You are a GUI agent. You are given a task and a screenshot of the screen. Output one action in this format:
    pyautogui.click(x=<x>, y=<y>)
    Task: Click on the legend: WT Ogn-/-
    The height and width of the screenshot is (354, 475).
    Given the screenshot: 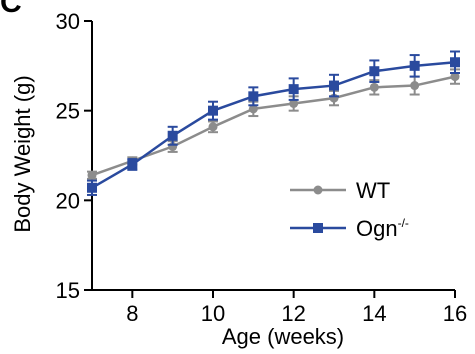 What is the action you would take?
    pyautogui.click(x=349, y=209)
    